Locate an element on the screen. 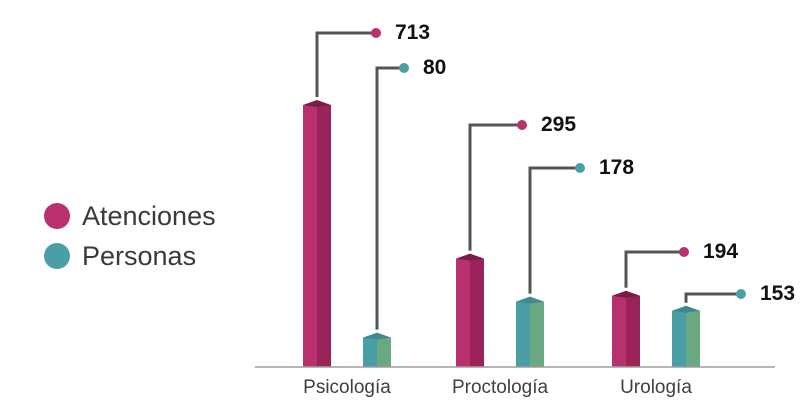  bar-personas-psicologia is located at coordinates (377, 349).